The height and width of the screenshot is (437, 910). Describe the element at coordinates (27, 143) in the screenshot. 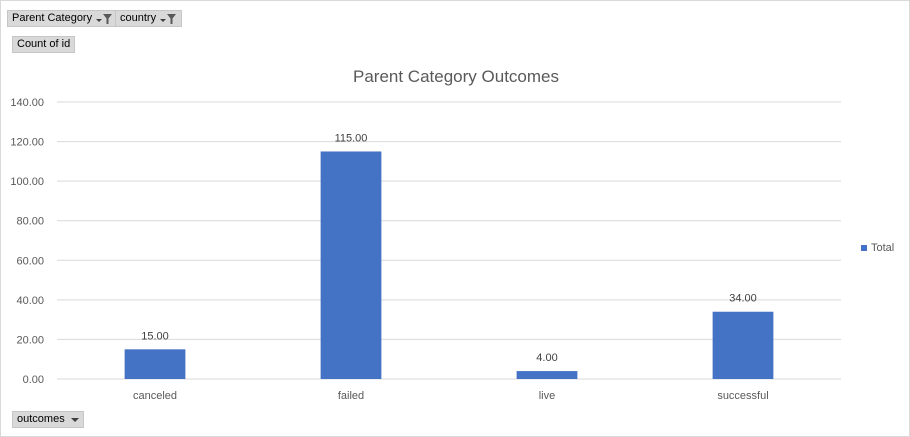

I see `y-tick-label: 120.00` at that location.